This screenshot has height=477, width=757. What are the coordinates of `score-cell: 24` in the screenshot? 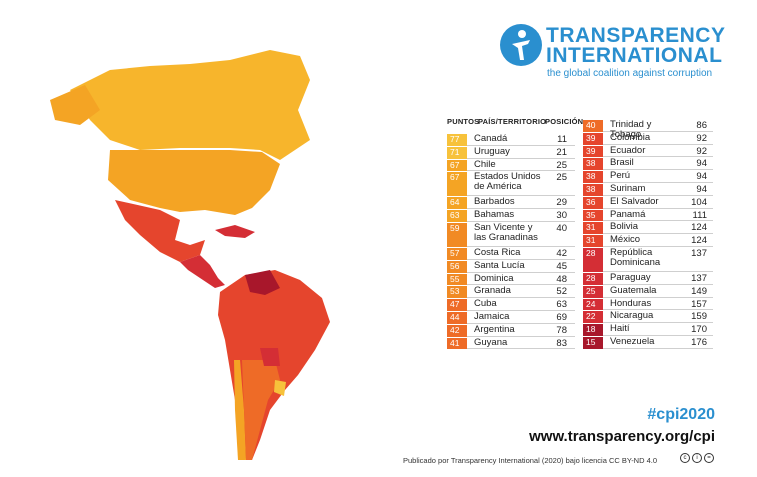 It's located at (593, 304).